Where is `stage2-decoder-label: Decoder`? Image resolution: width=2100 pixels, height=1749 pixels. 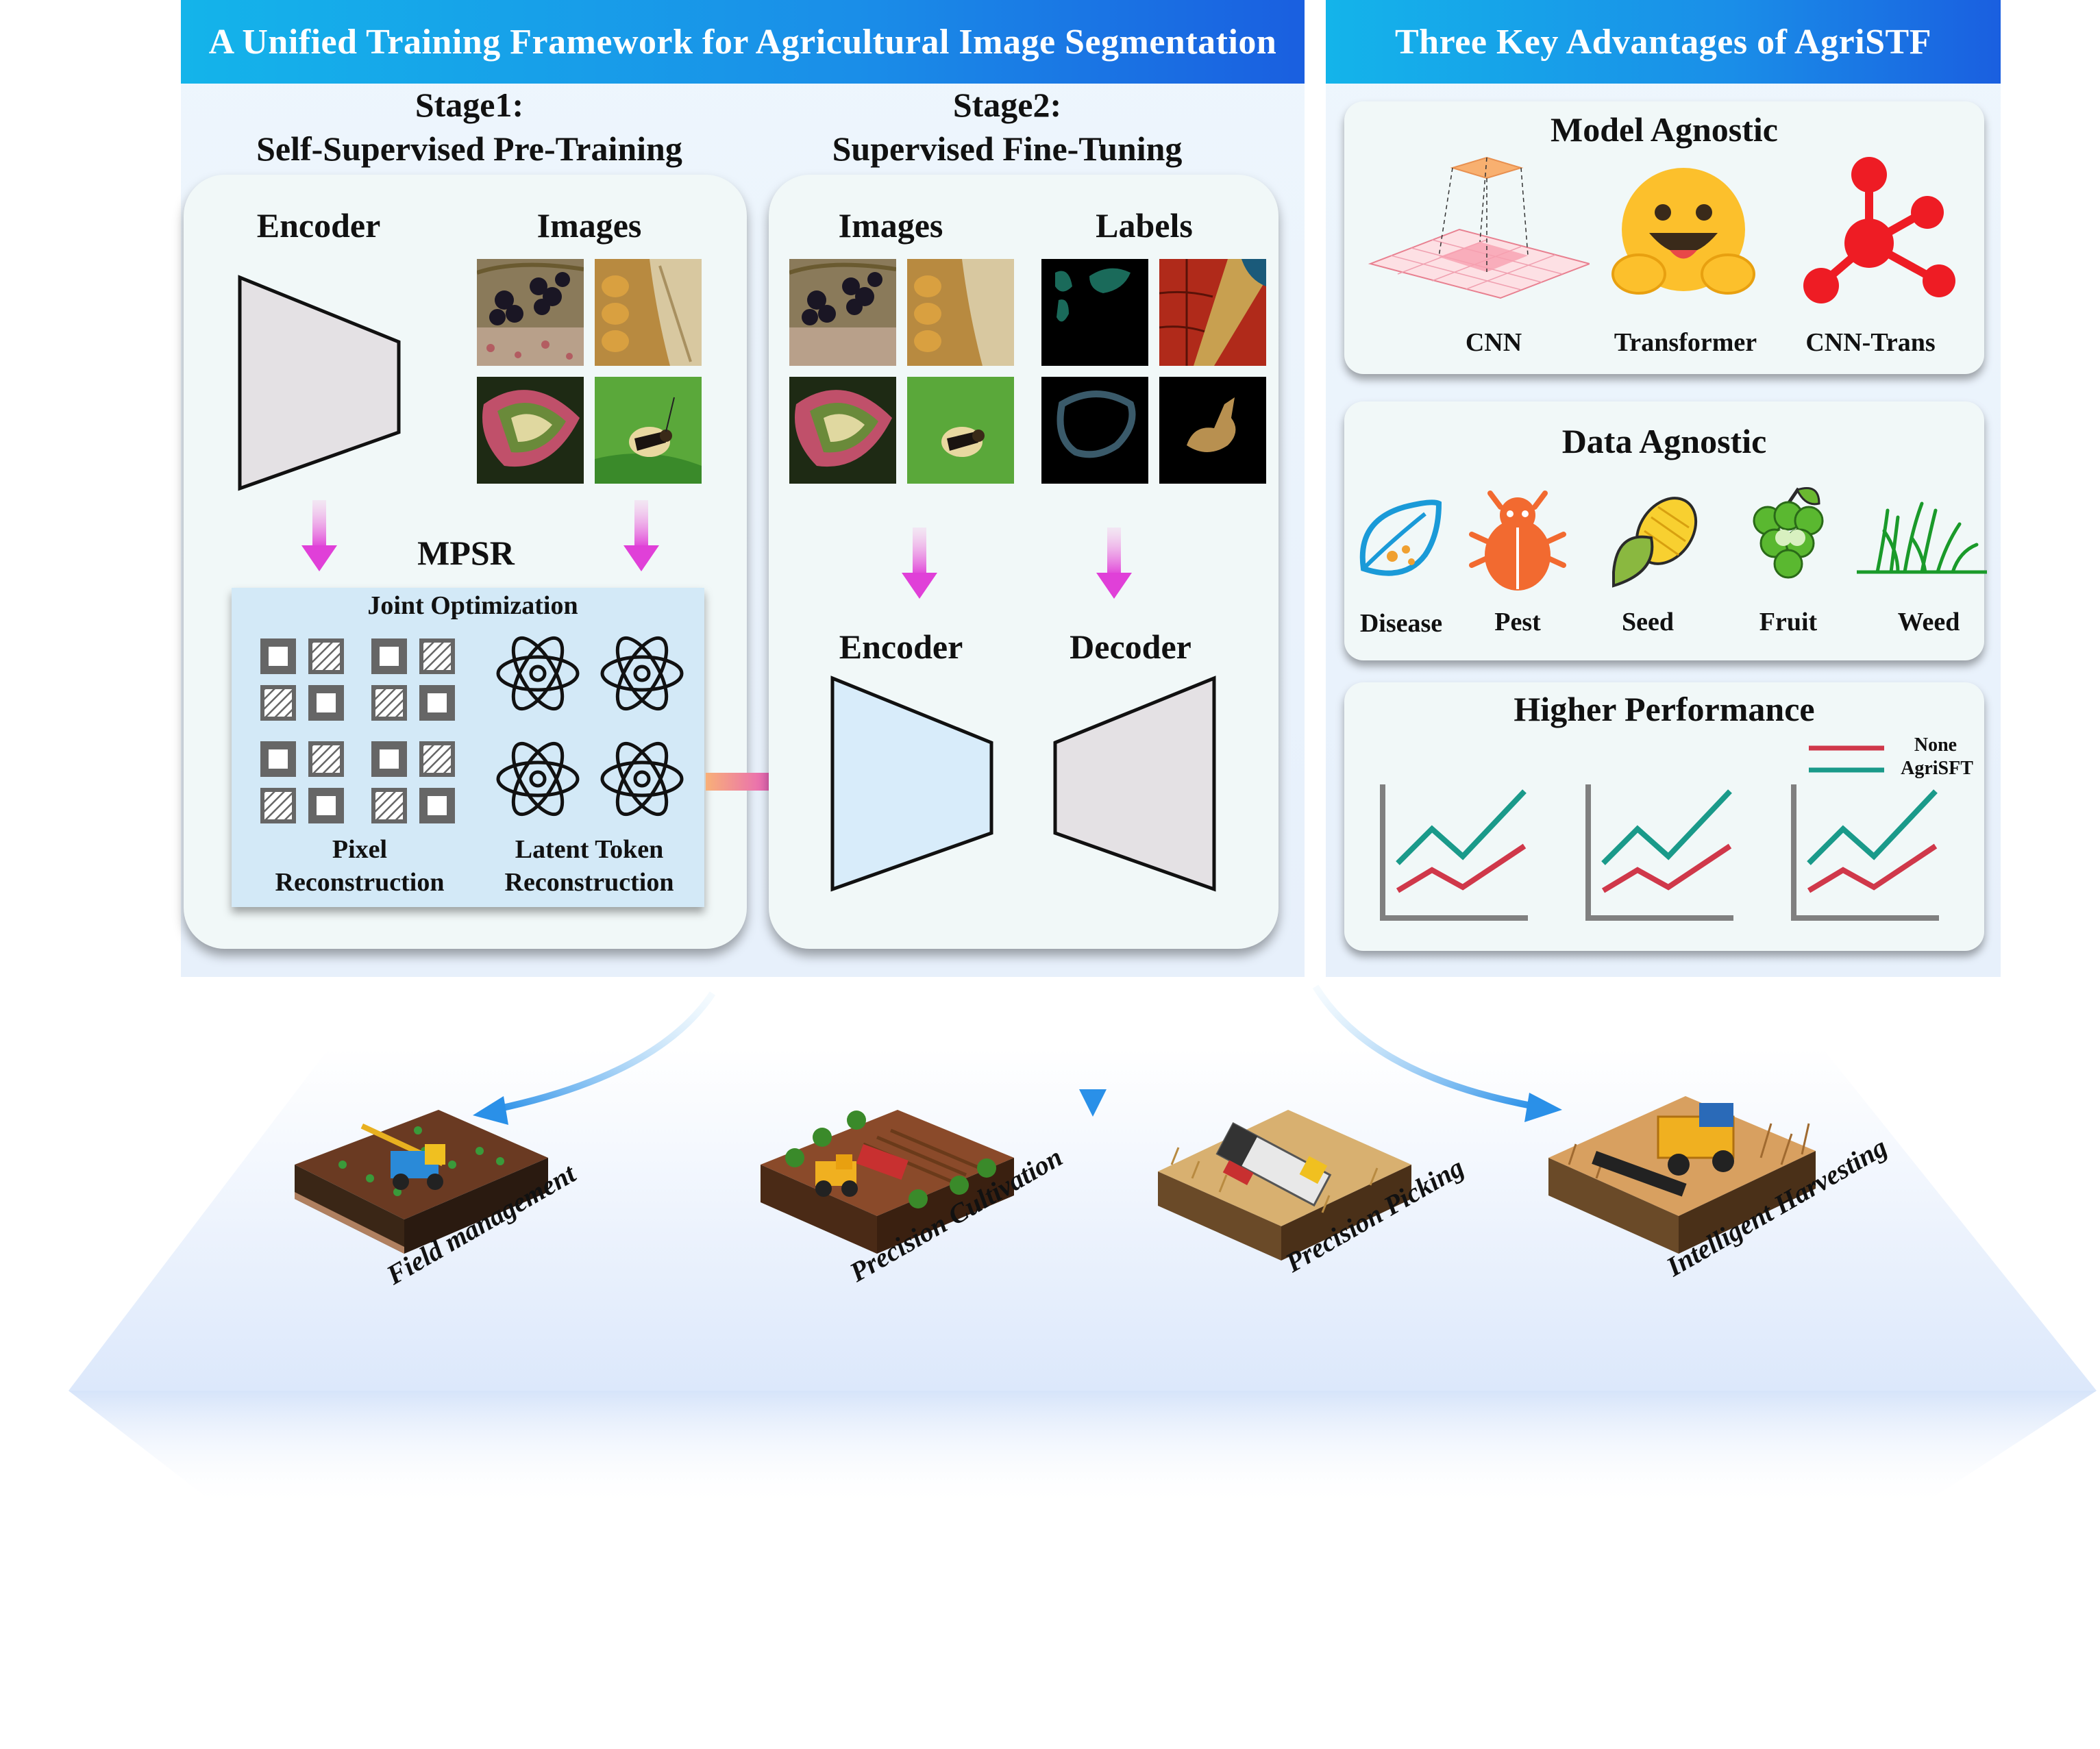 stage2-decoder-label: Decoder is located at coordinates (1130, 647).